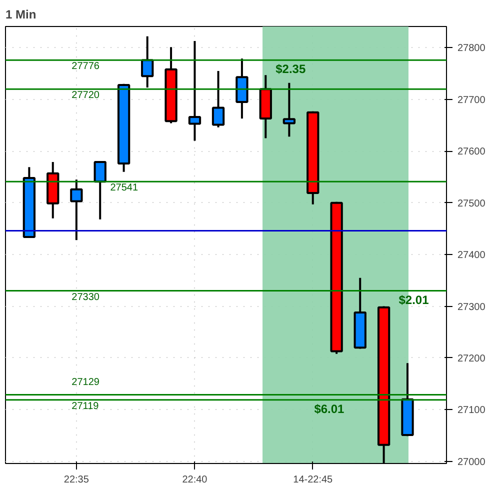 The height and width of the screenshot is (492, 492). Describe the element at coordinates (86, 297) in the screenshot. I see `ref-line-label: 27330` at that location.